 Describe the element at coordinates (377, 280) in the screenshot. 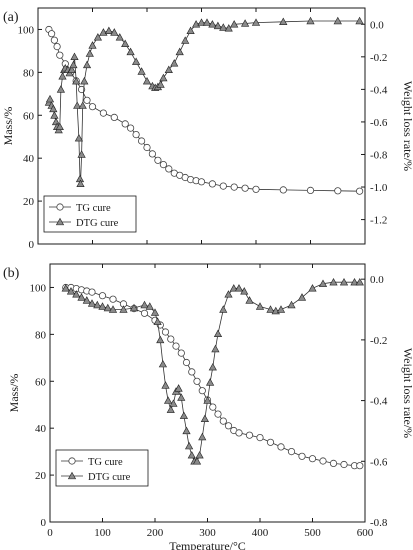

I see `y-tick-label-right: 0.0` at that location.